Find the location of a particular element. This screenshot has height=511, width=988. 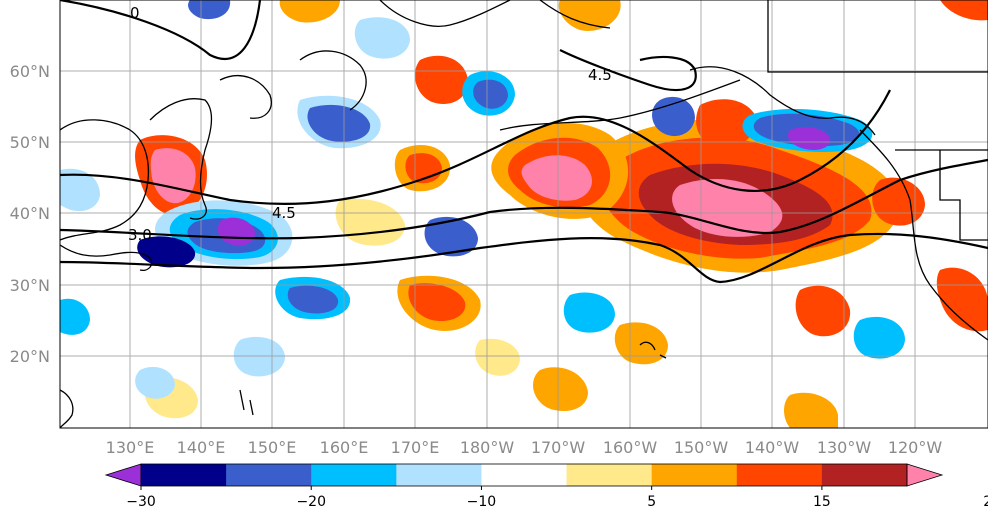

lon-label-140e: 140°E is located at coordinates (201, 447).